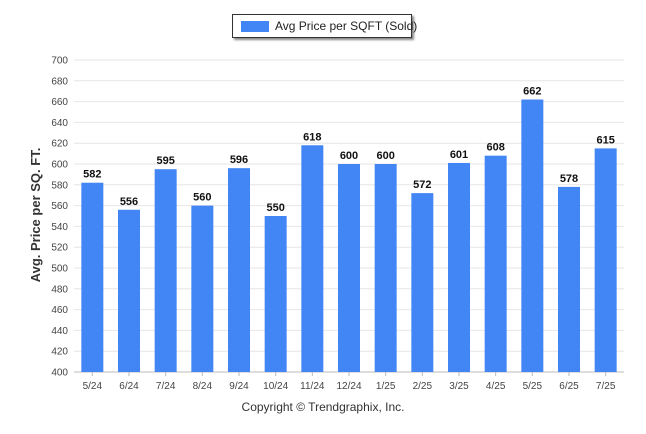 The image size is (646, 434). I want to click on data-label: 556, so click(129, 202).